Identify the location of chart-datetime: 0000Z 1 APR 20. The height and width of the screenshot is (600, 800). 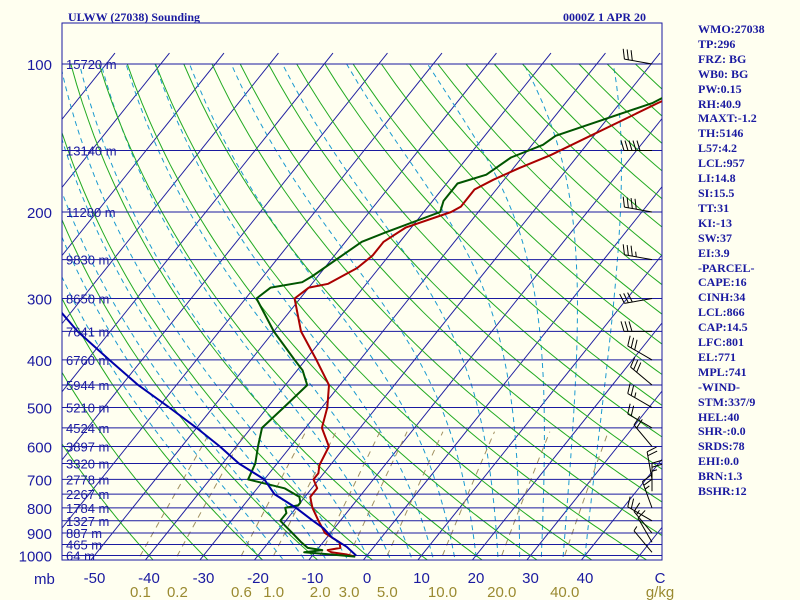
(604, 17).